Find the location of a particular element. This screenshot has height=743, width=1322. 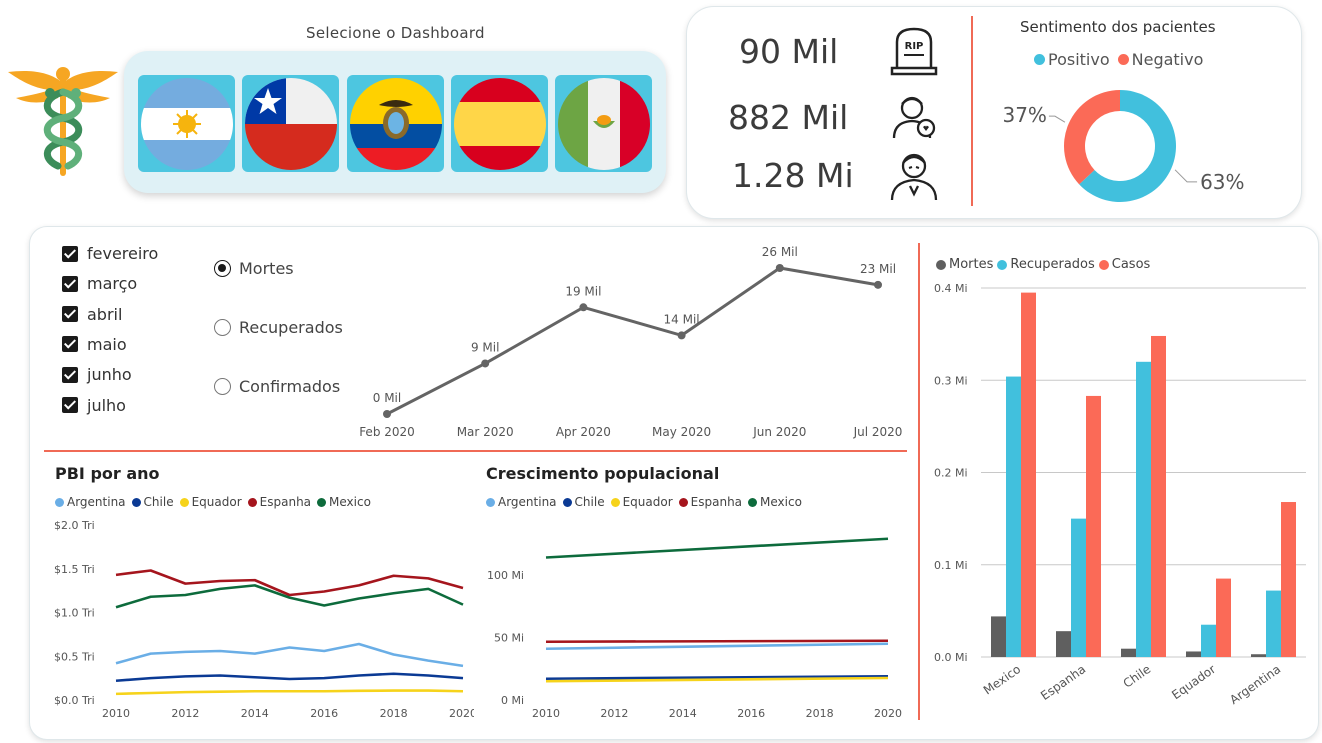

argentina-flag-button is located at coordinates (186, 123).